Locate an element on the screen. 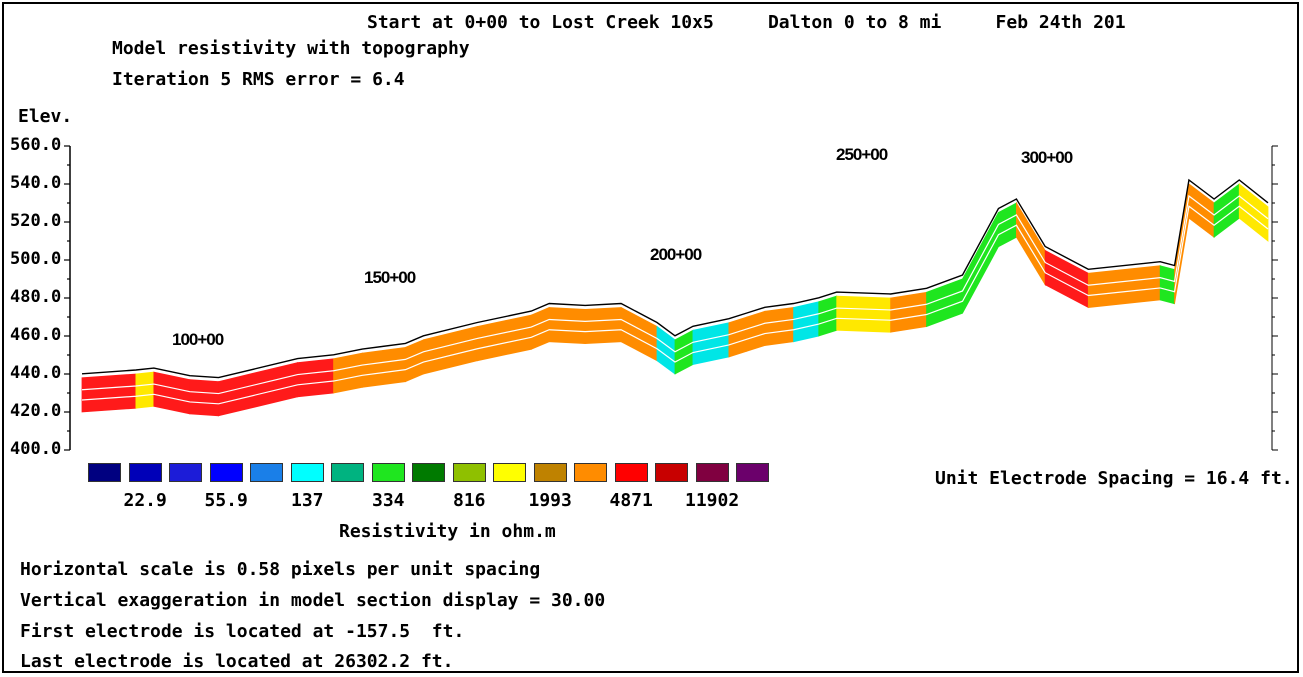 Image resolution: width=1303 pixels, height=677 pixels. y-tick-label: 560.0 is located at coordinates (36, 145).